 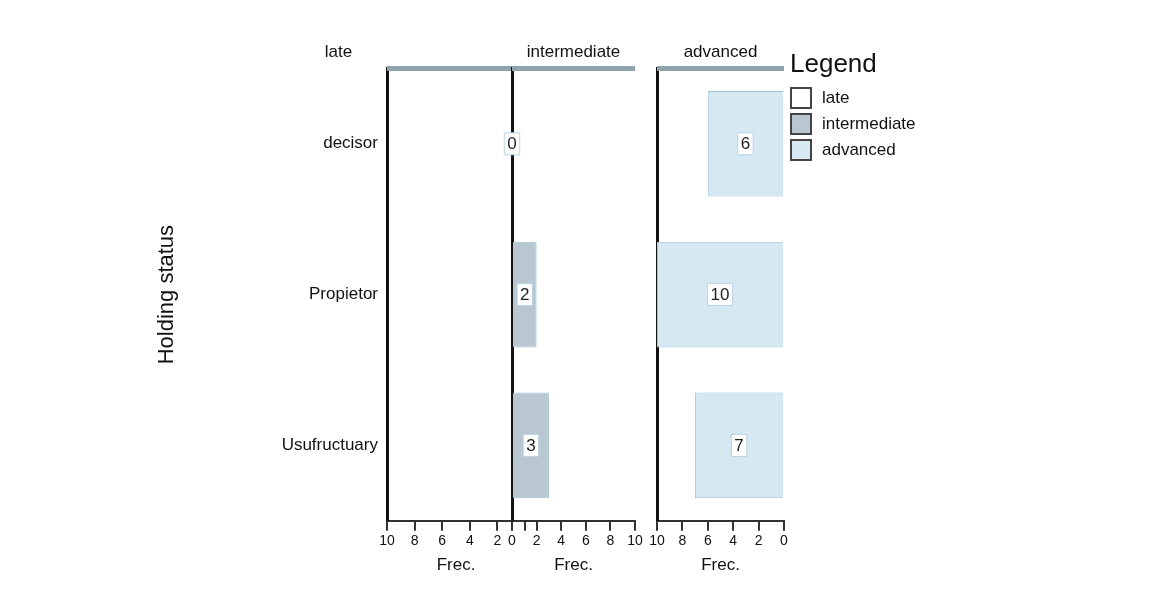 I want to click on data-label: 10, so click(x=720, y=295).